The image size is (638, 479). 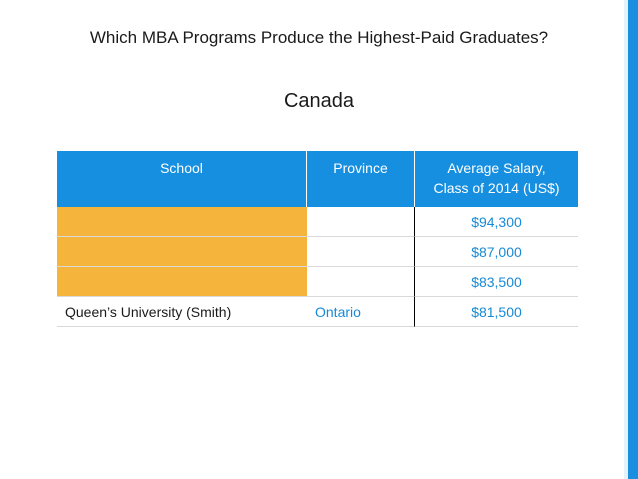 I want to click on table-row: $94,300, so click(x=317, y=222).